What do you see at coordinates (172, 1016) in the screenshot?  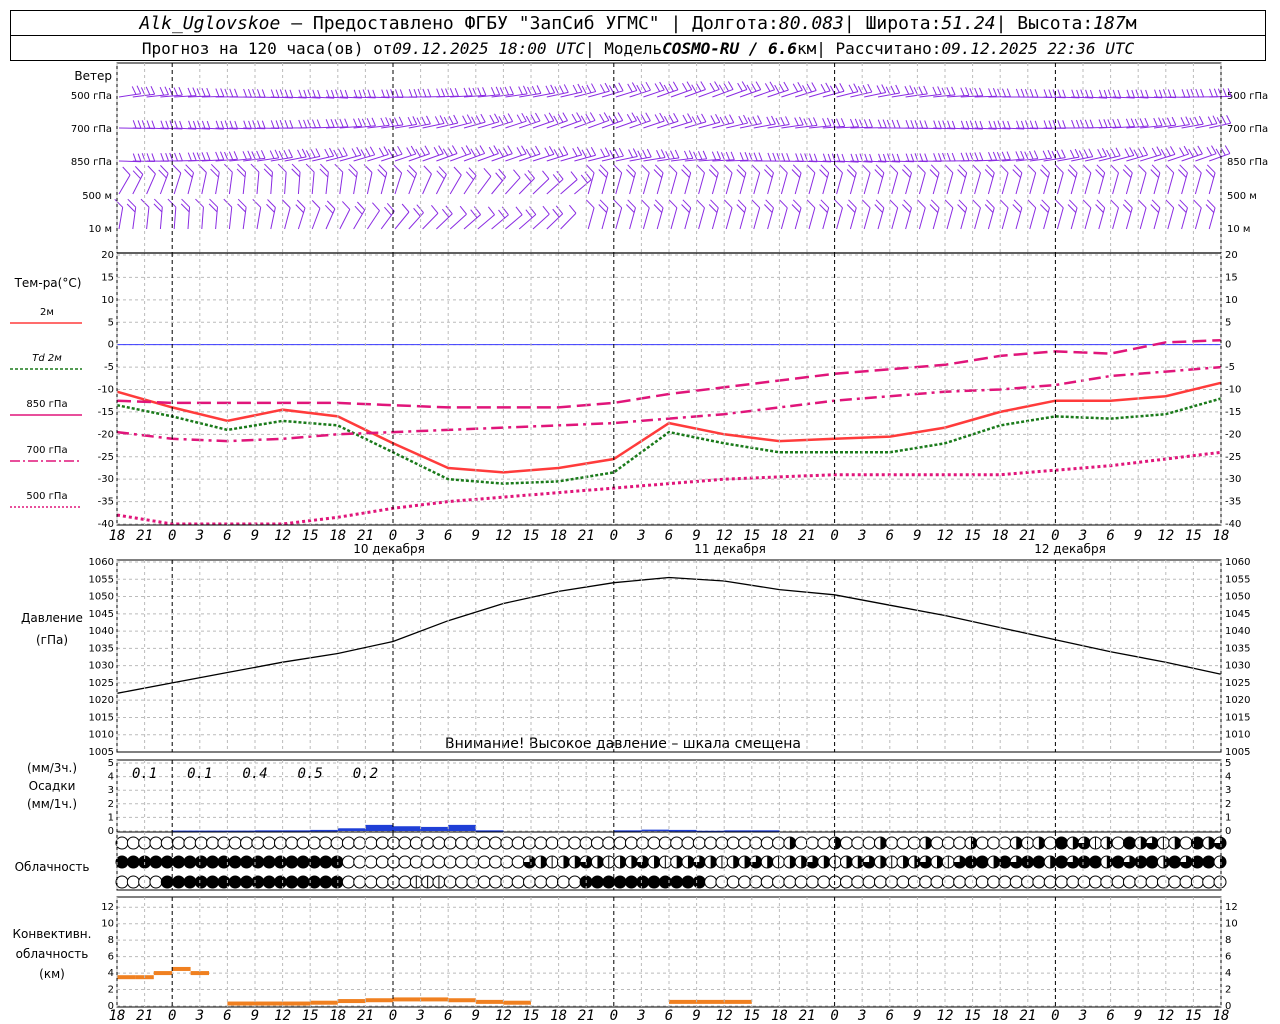 I see `bottom-time-tick: 0` at bounding box center [172, 1016].